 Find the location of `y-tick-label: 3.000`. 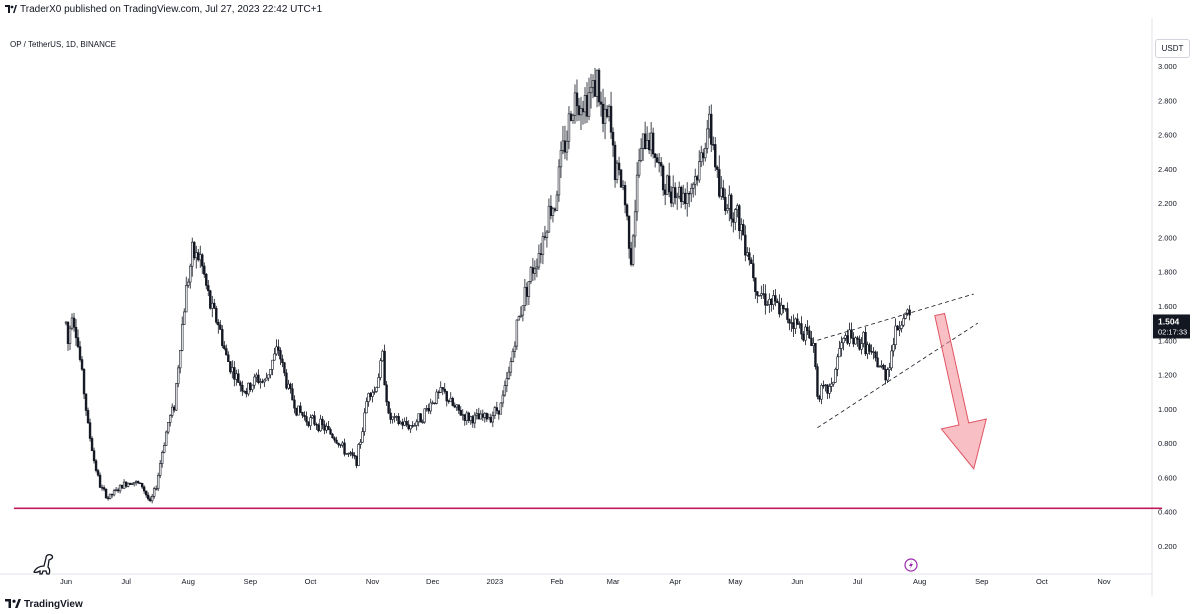

y-tick-label: 3.000 is located at coordinates (1167, 66).